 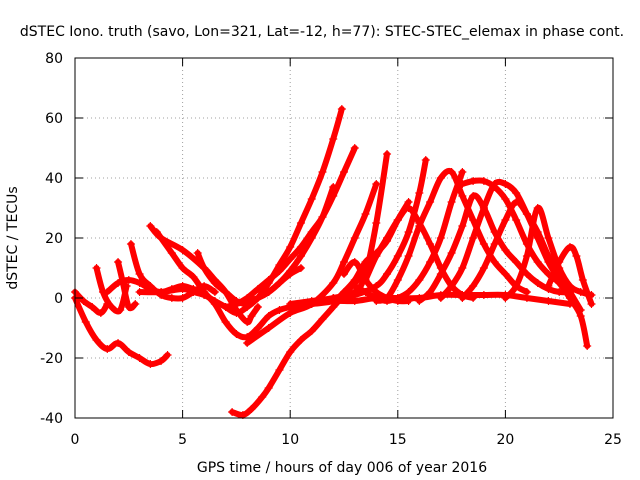 I want to click on x-tick-label: 20, so click(x=505, y=440).